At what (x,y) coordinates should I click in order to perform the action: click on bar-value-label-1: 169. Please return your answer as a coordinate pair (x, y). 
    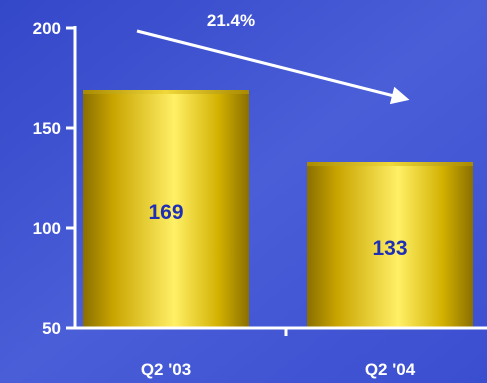
    Looking at the image, I should click on (165, 212).